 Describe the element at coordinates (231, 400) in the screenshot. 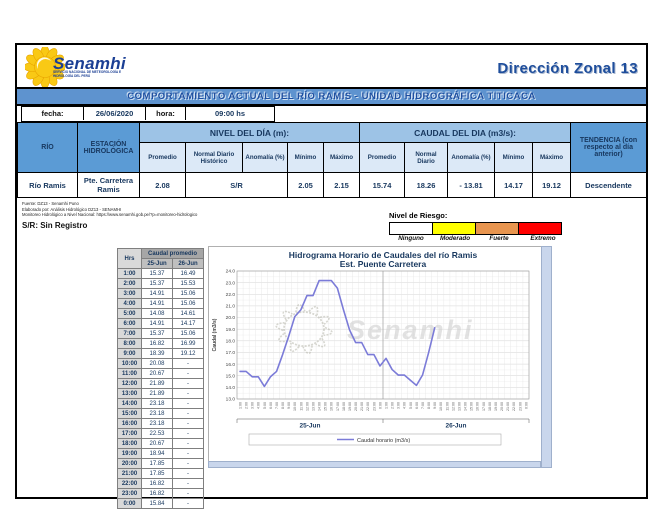

I see `svg-text: 13.0` at that location.